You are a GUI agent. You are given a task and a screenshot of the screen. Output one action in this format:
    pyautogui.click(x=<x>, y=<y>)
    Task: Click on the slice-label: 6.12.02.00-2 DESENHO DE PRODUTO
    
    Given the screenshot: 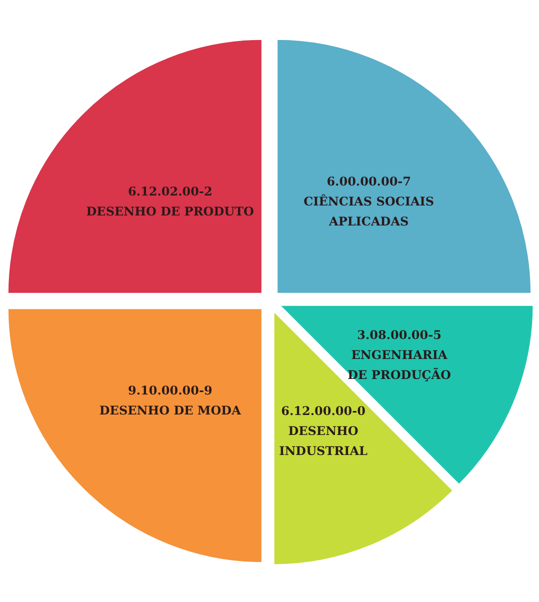 What is the action you would take?
    pyautogui.click(x=170, y=201)
    